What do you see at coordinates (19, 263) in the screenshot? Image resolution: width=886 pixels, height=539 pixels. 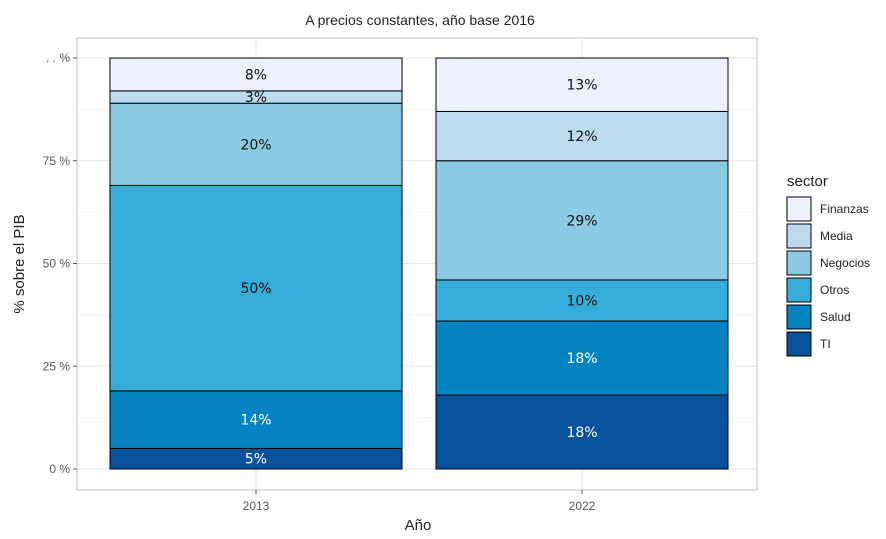 I see `y-axis-title: % sobre el PIB` at bounding box center [19, 263].